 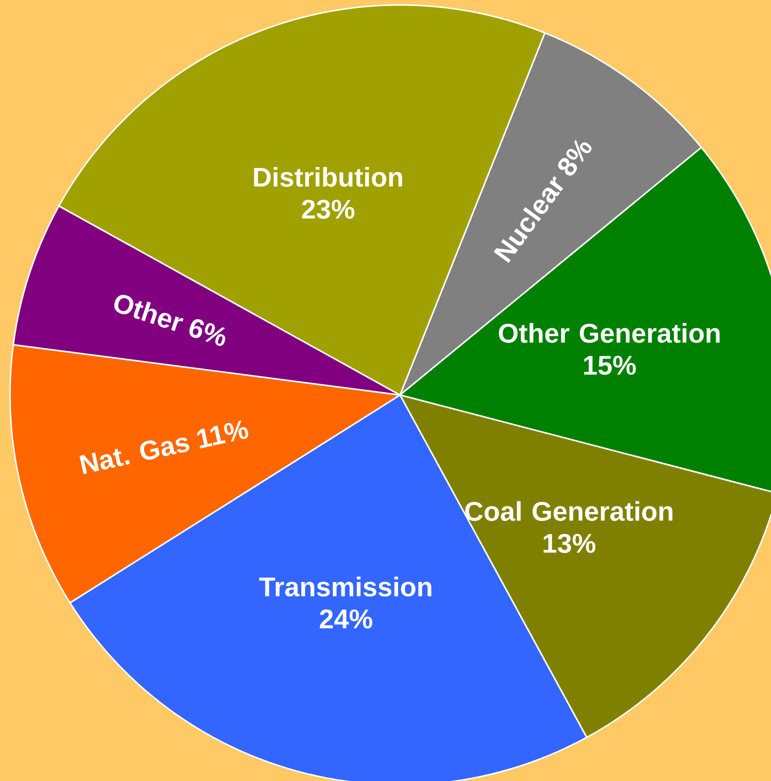 I want to click on data-label: 11%, so click(x=222, y=434).